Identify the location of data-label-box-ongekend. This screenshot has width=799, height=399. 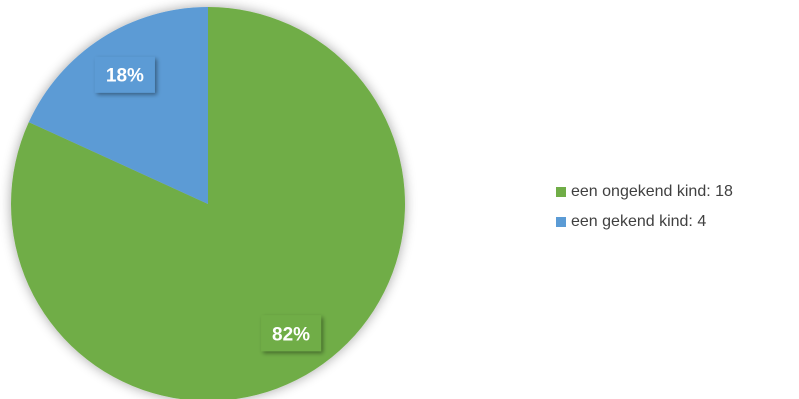
(291, 333).